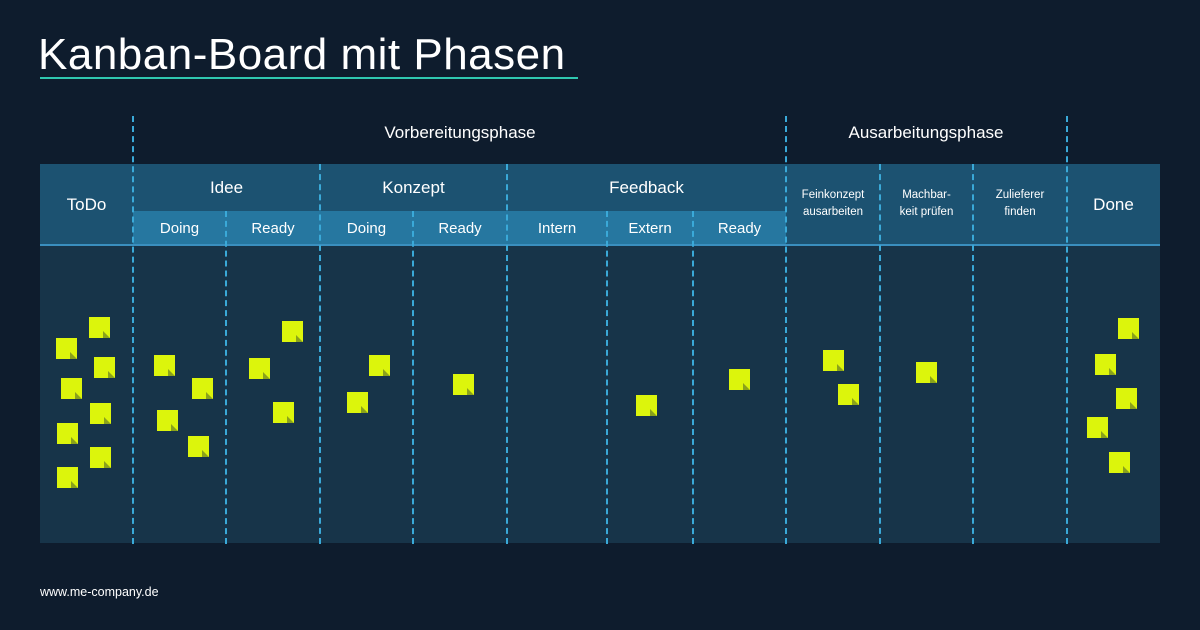 This screenshot has width=1200, height=630. Describe the element at coordinates (99, 592) in the screenshot. I see `footer-url: www.me-company.de` at that location.